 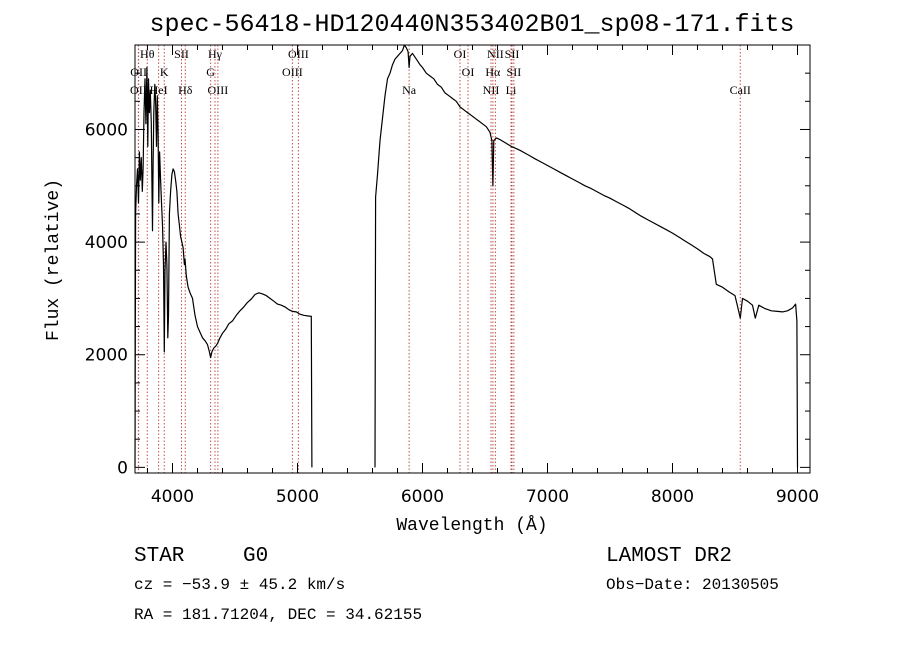 What do you see at coordinates (215, 54) in the screenshot?
I see `line-label-7: Hγ` at bounding box center [215, 54].